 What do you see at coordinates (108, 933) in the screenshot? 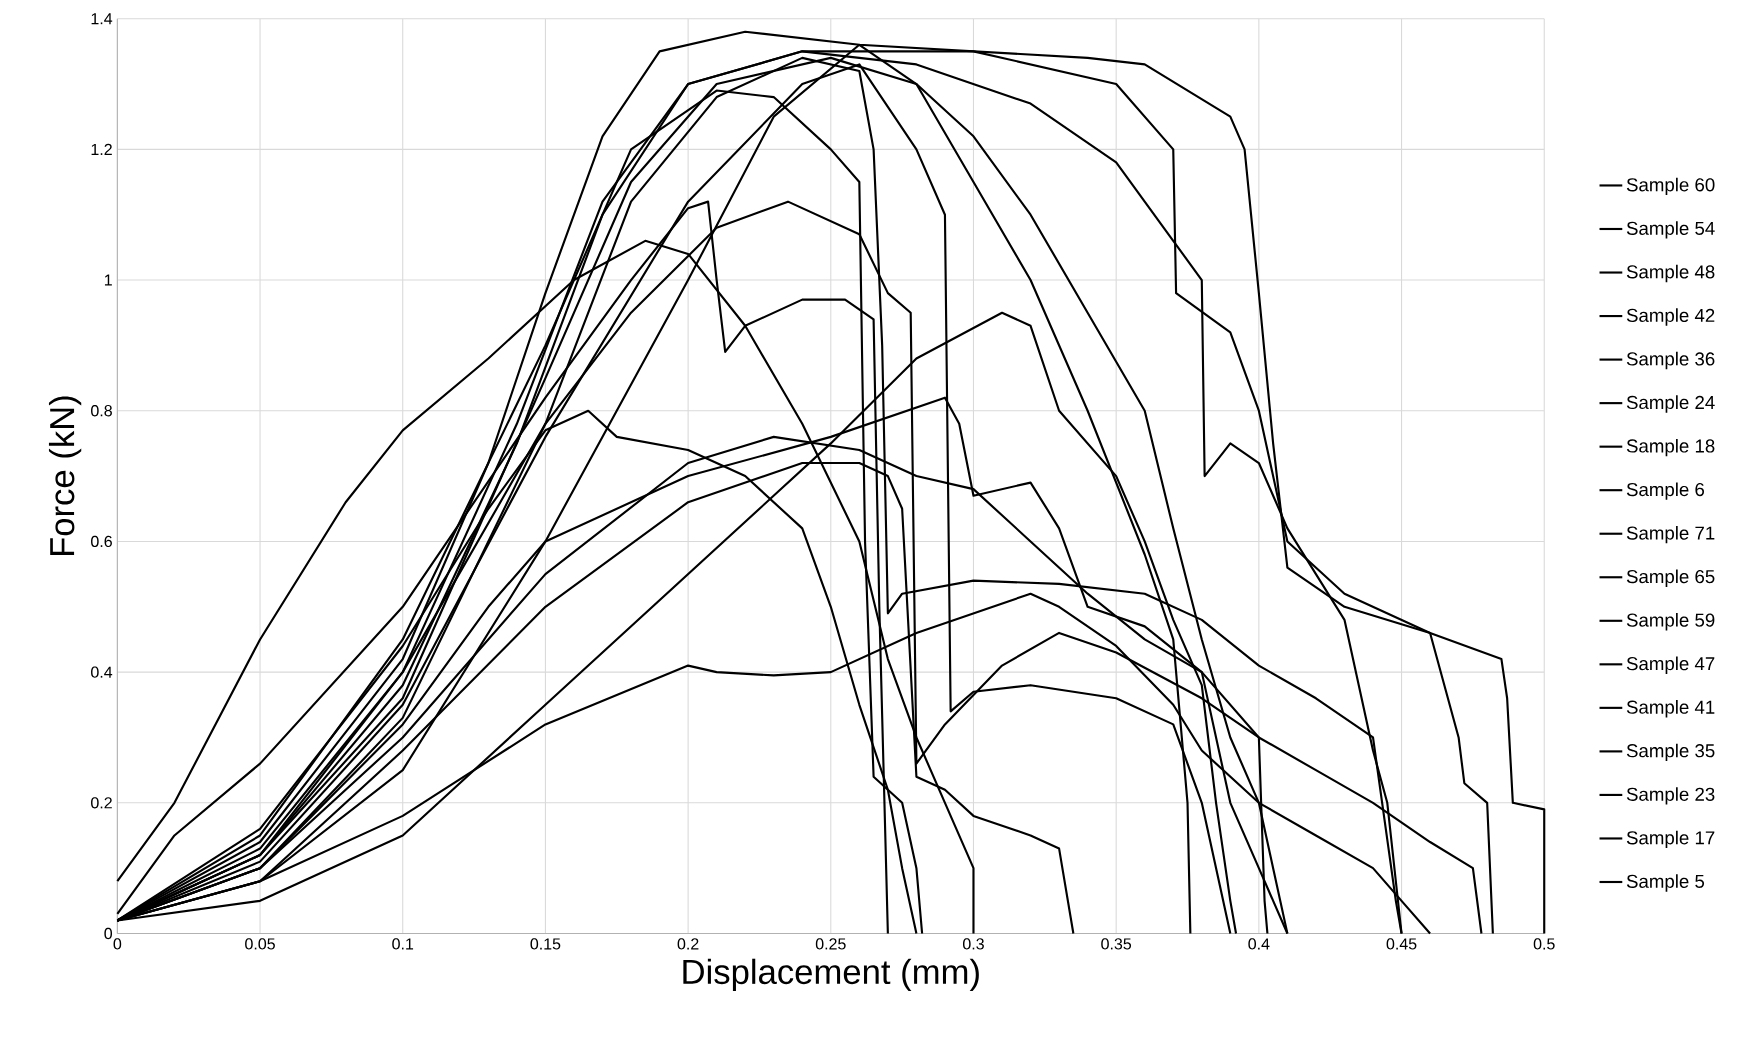
I see `y-tick-label: 0` at bounding box center [108, 933].